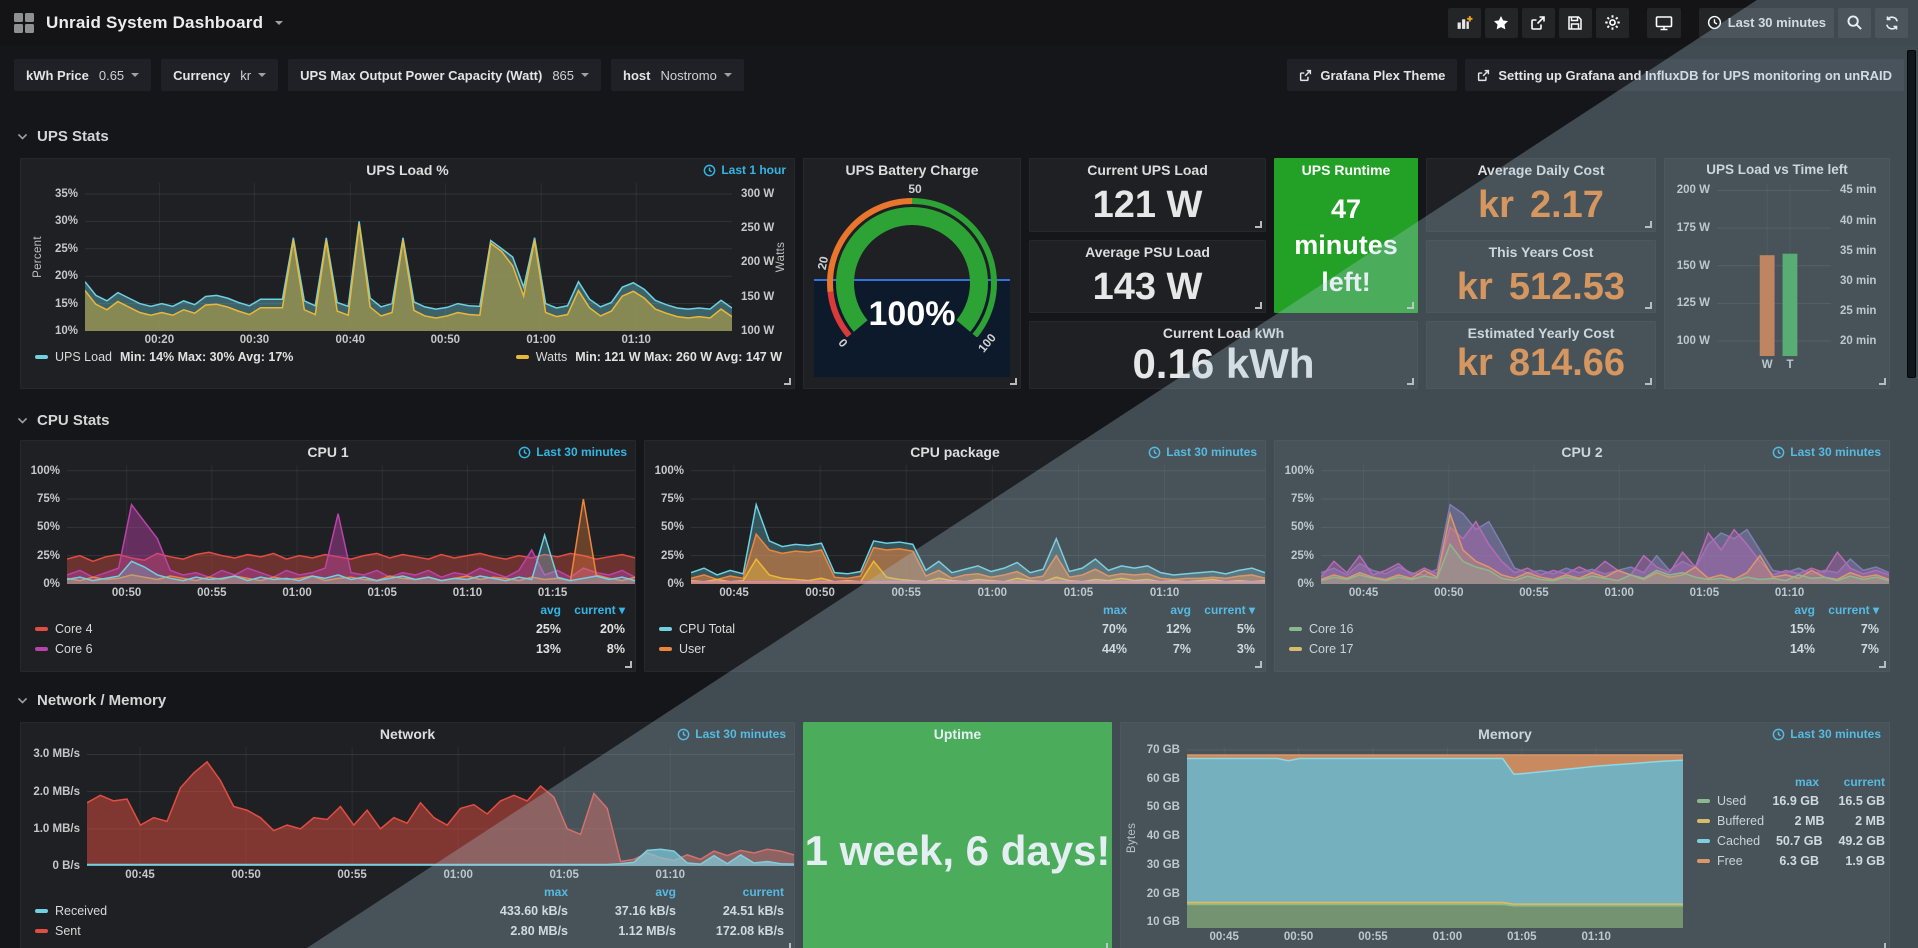 Image resolution: width=1918 pixels, height=948 pixels. I want to click on variable-currency: Currency kr, so click(220, 75).